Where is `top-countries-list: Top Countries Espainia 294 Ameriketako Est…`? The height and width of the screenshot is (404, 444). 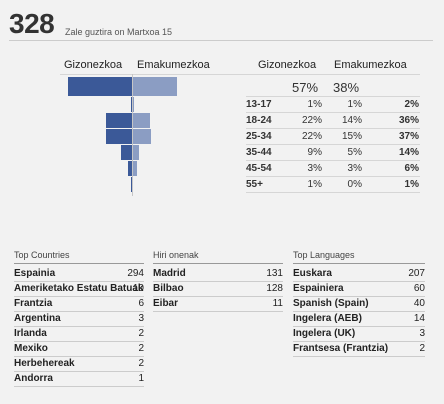 top-countries-list: Top Countries Espainia 294 Ameriketako Est… is located at coordinates (79, 318).